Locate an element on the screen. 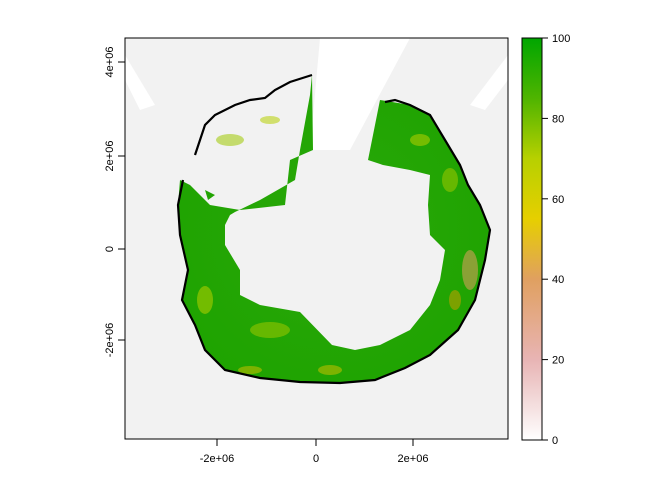  x-tick-label: 2e+06 is located at coordinates (413, 459).